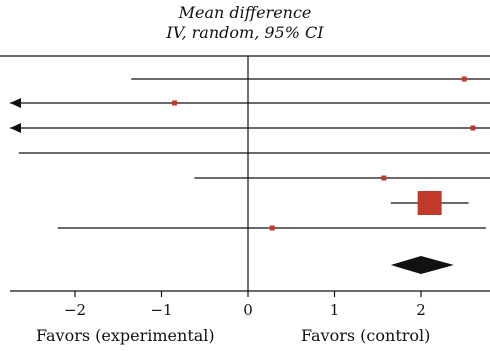  Describe the element at coordinates (421, 310) in the screenshot. I see `x-tick-label: 2` at that location.